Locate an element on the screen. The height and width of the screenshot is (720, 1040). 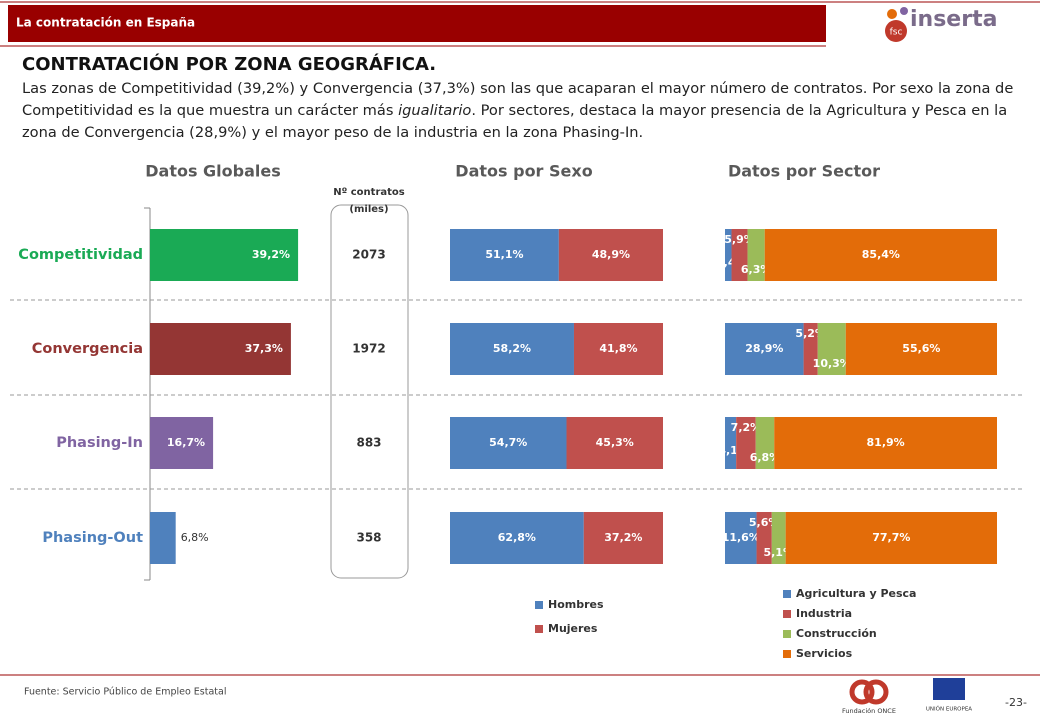
value-label: 5,9% is located at coordinates (739, 239).